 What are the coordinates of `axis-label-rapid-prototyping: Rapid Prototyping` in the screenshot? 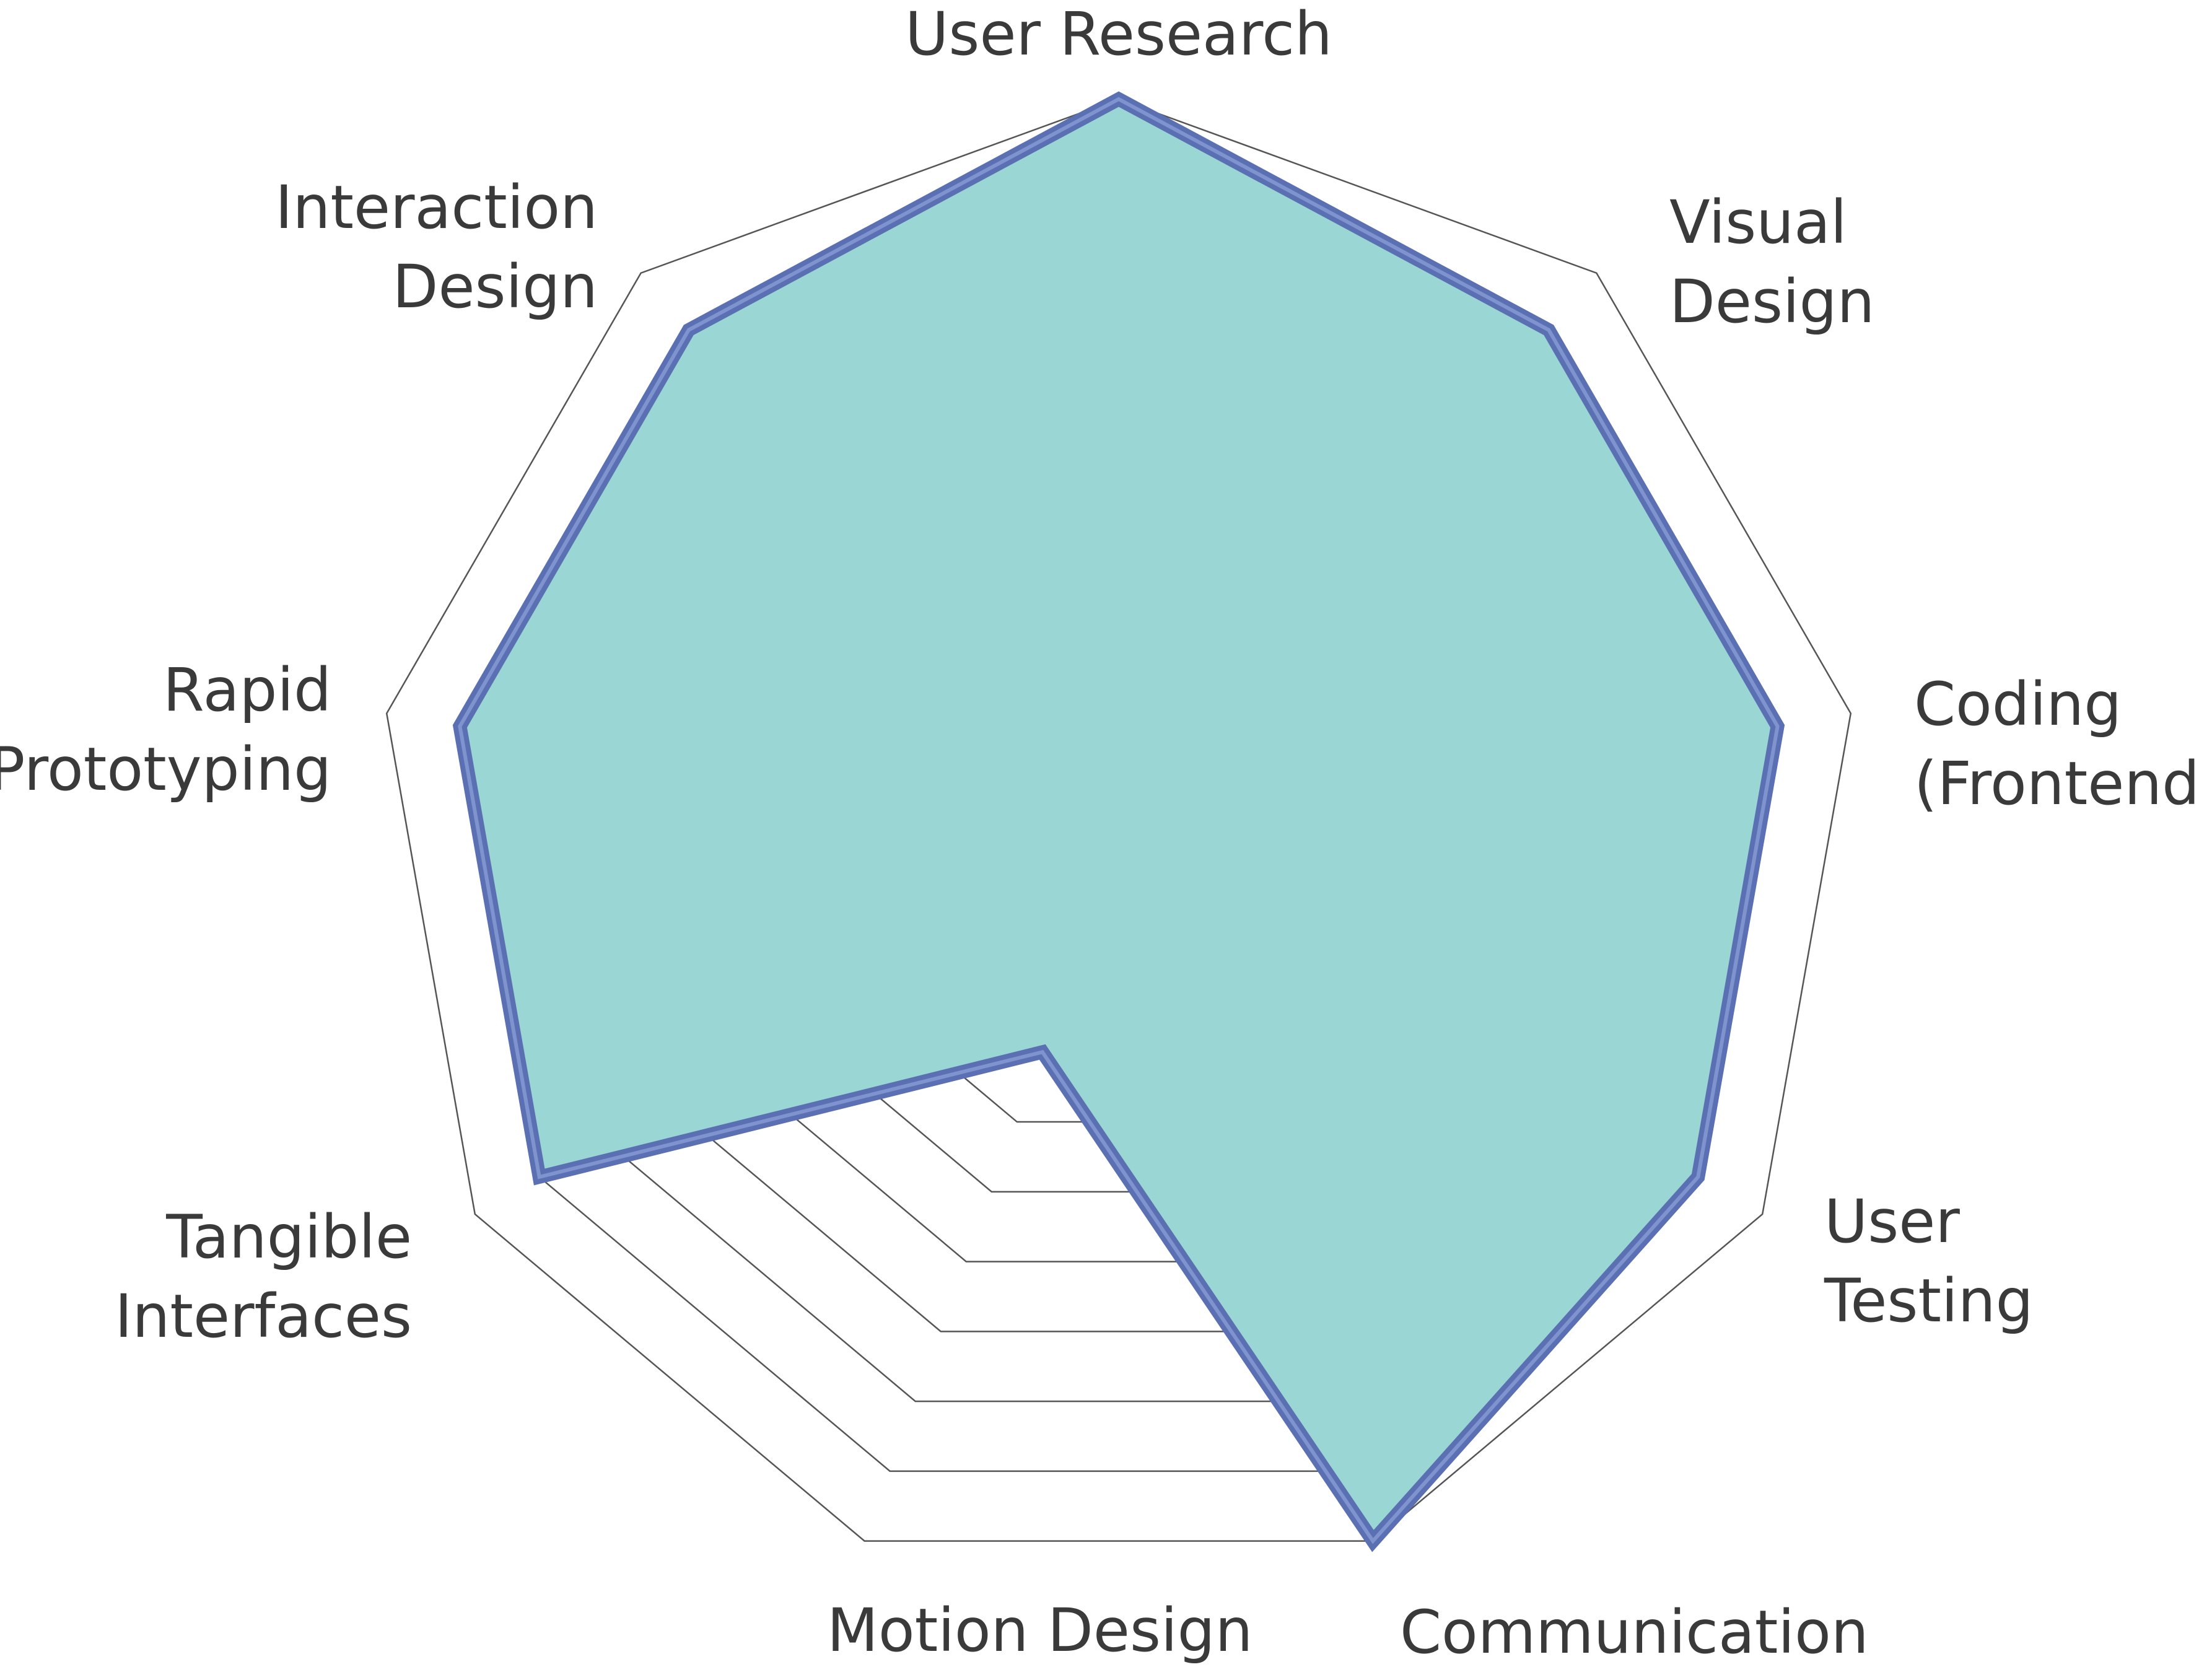 It's located at (165, 729).